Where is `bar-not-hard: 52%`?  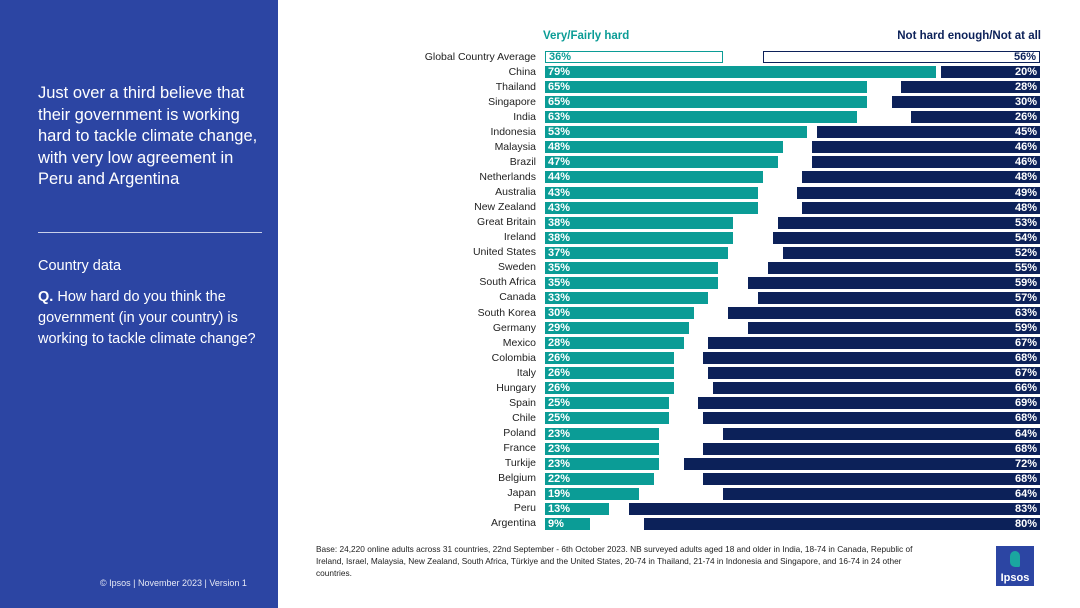 bar-not-hard: 52% is located at coordinates (911, 252).